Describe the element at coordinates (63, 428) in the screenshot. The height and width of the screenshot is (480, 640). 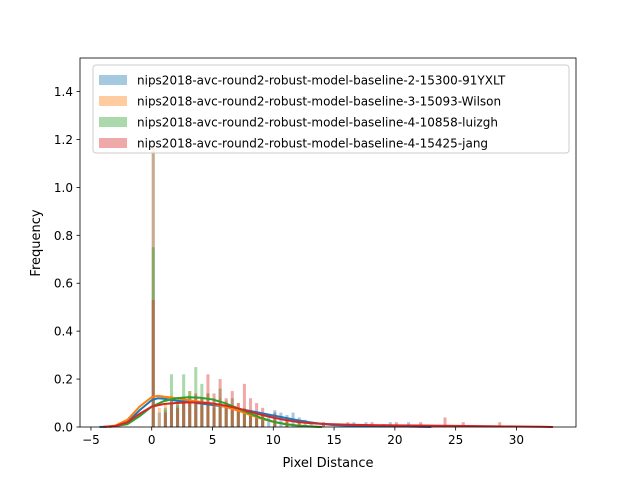
I see `y-tick-label-1: 0.0` at that location.